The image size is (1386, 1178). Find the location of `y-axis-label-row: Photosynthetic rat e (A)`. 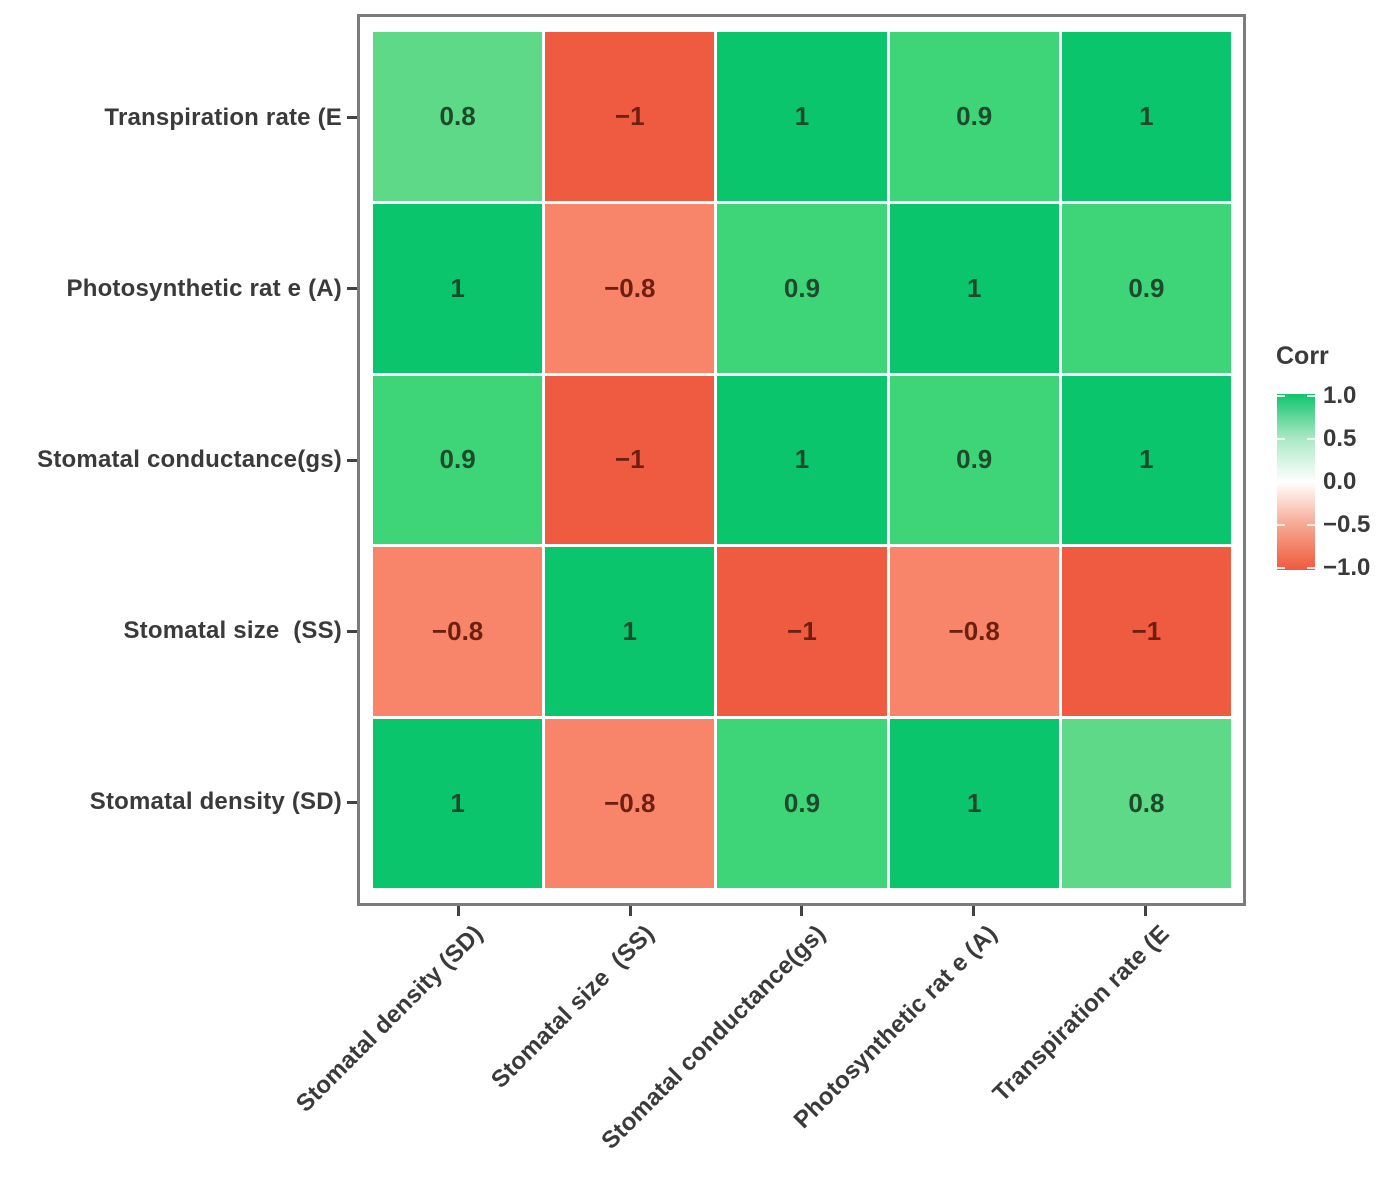

y-axis-label-row: Photosynthetic rat e (A) is located at coordinates (171, 288).